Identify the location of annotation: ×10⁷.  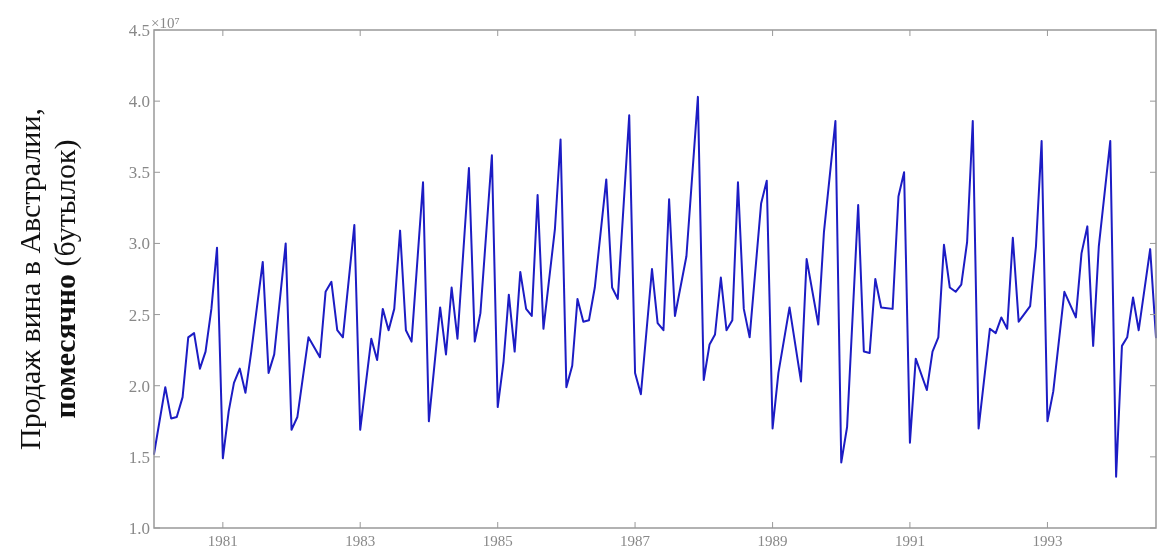
(165, 23).